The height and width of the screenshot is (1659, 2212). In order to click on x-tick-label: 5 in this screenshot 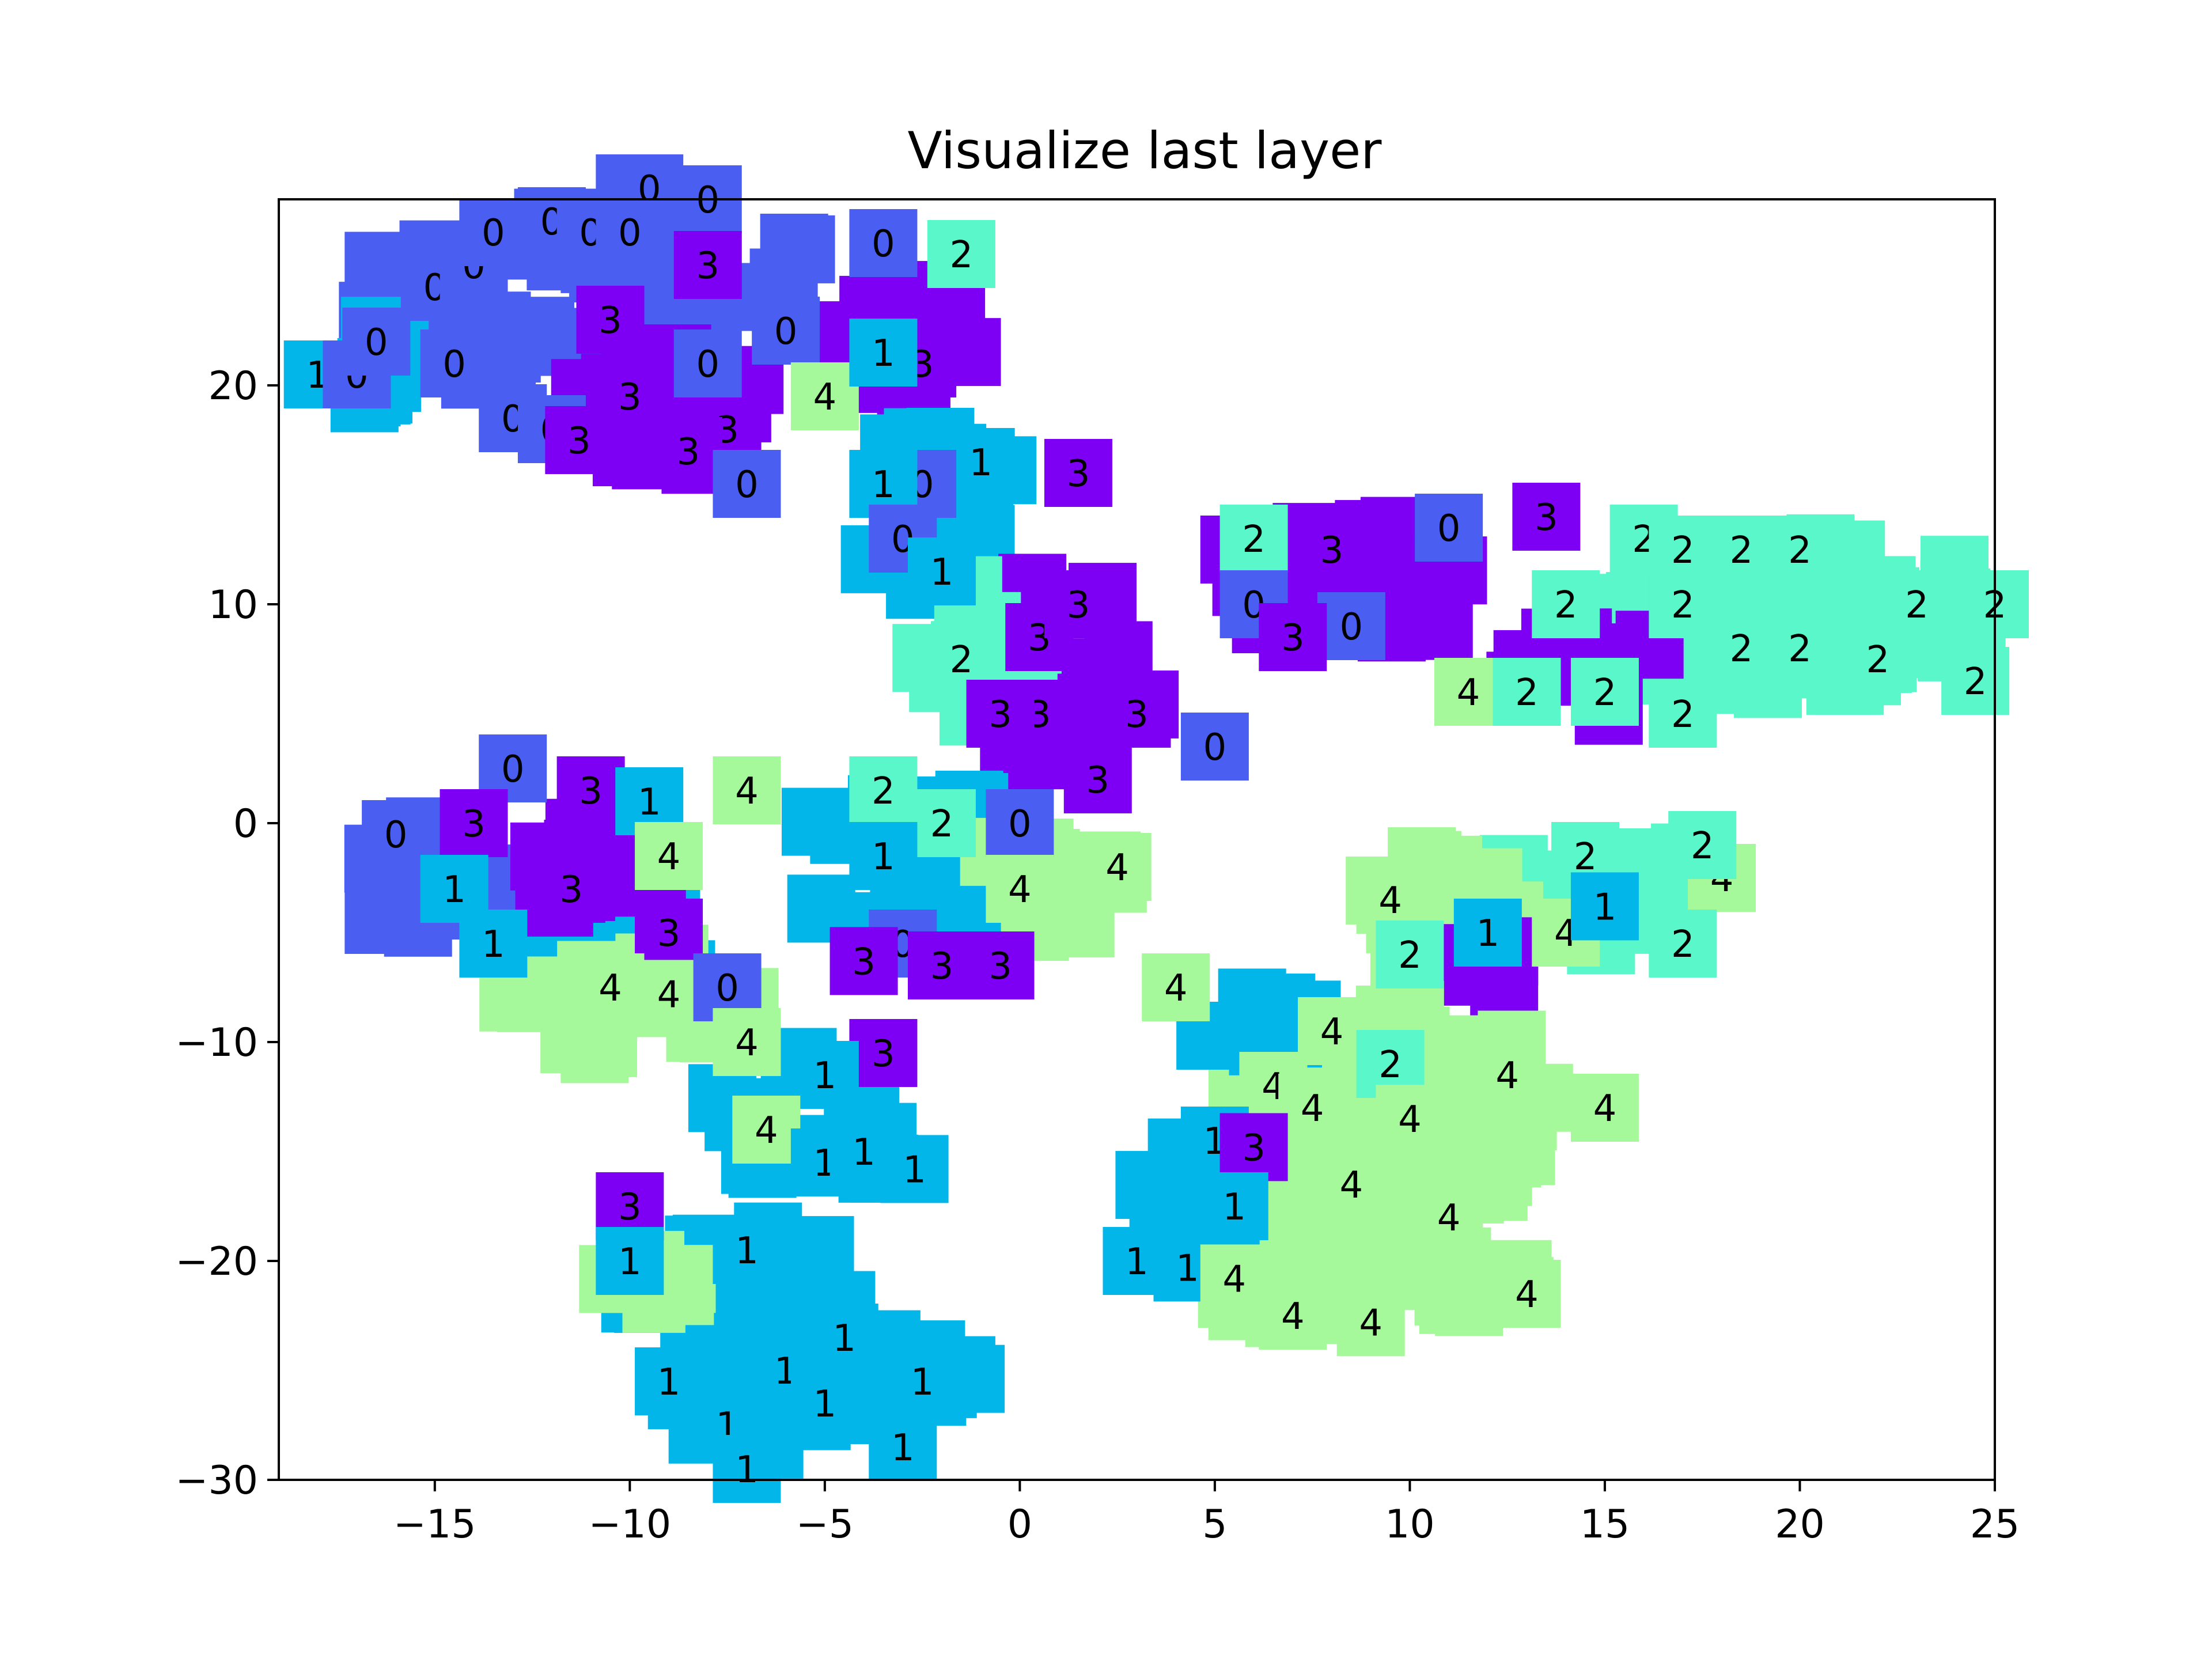, I will do `click(1214, 1524)`.